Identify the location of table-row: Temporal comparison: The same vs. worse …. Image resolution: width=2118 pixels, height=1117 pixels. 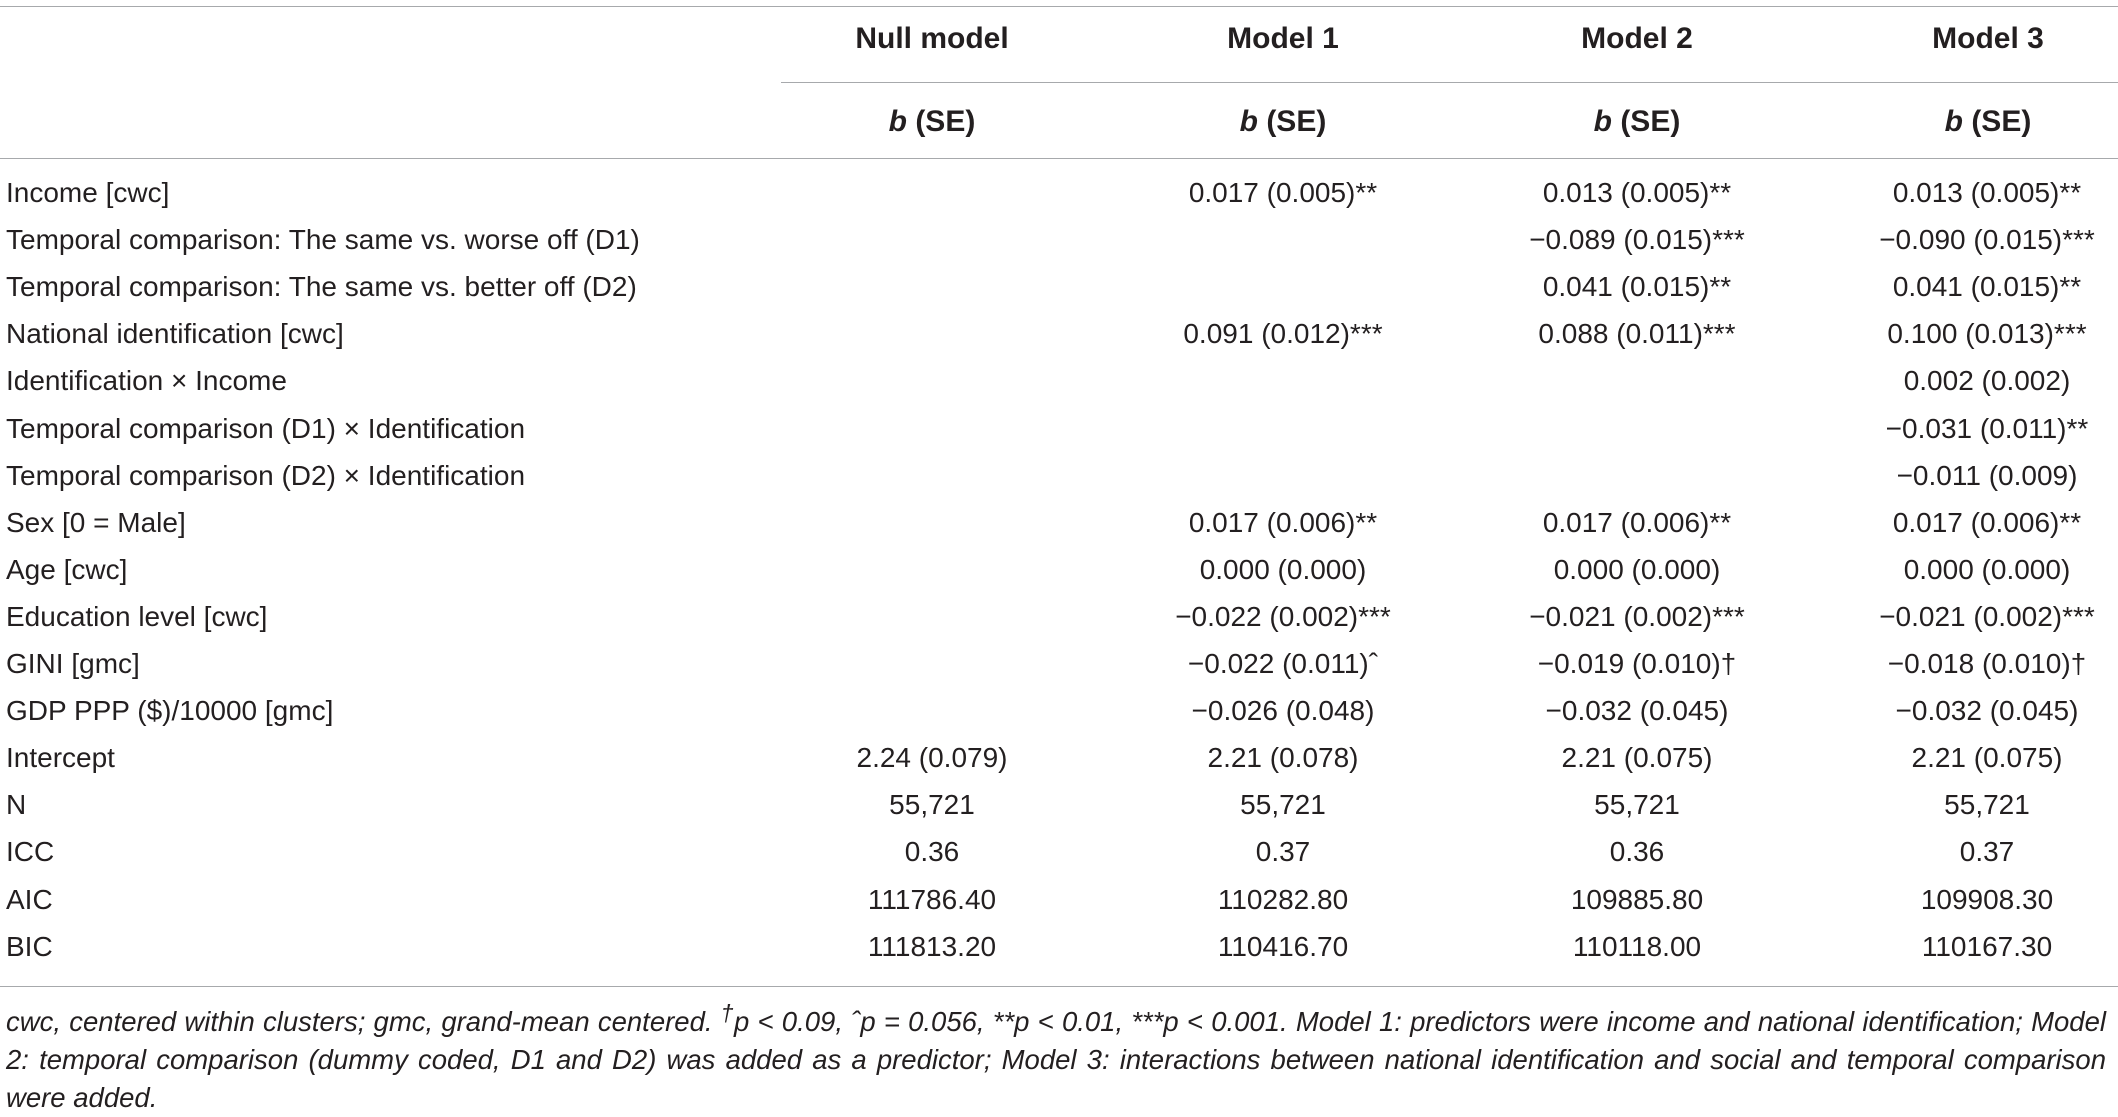
(1059, 240).